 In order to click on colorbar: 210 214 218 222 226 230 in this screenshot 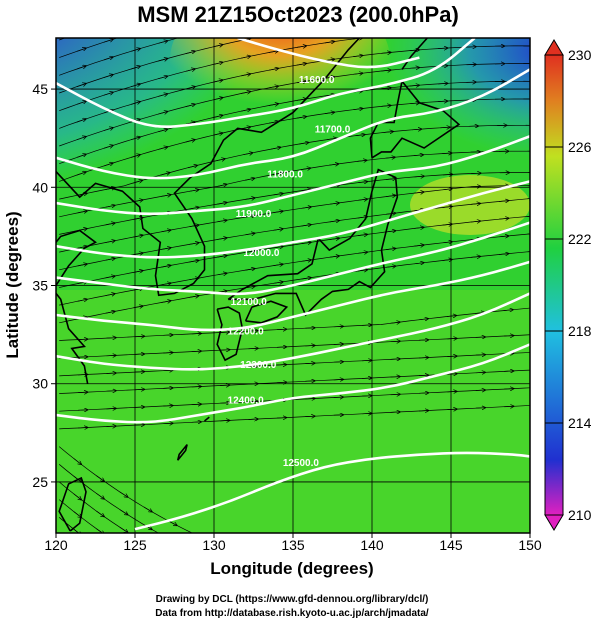, I will do `click(568, 285)`.